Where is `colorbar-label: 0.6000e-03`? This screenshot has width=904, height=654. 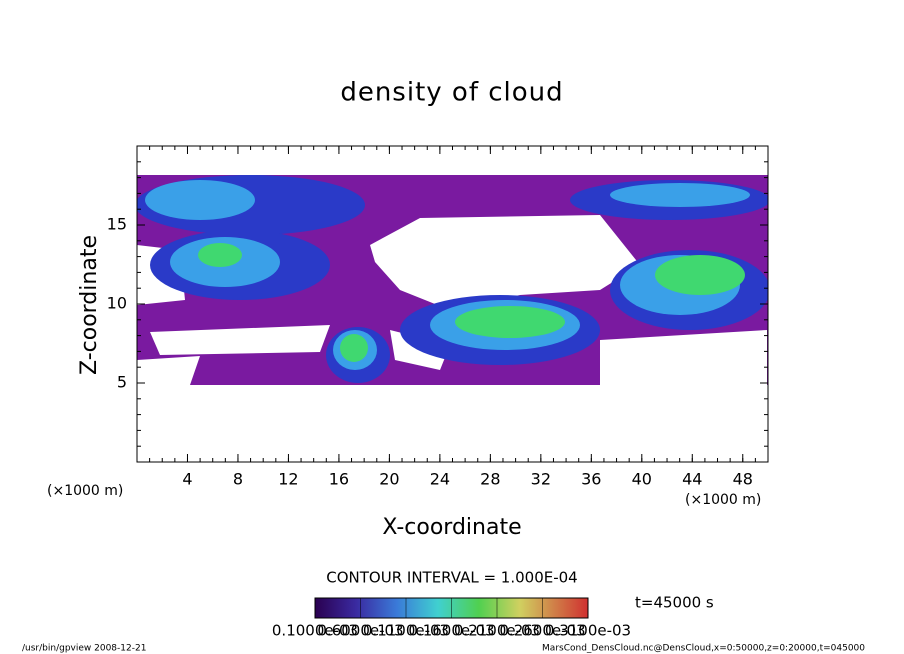 colorbar-label: 0.6000e-03 is located at coordinates (360, 631).